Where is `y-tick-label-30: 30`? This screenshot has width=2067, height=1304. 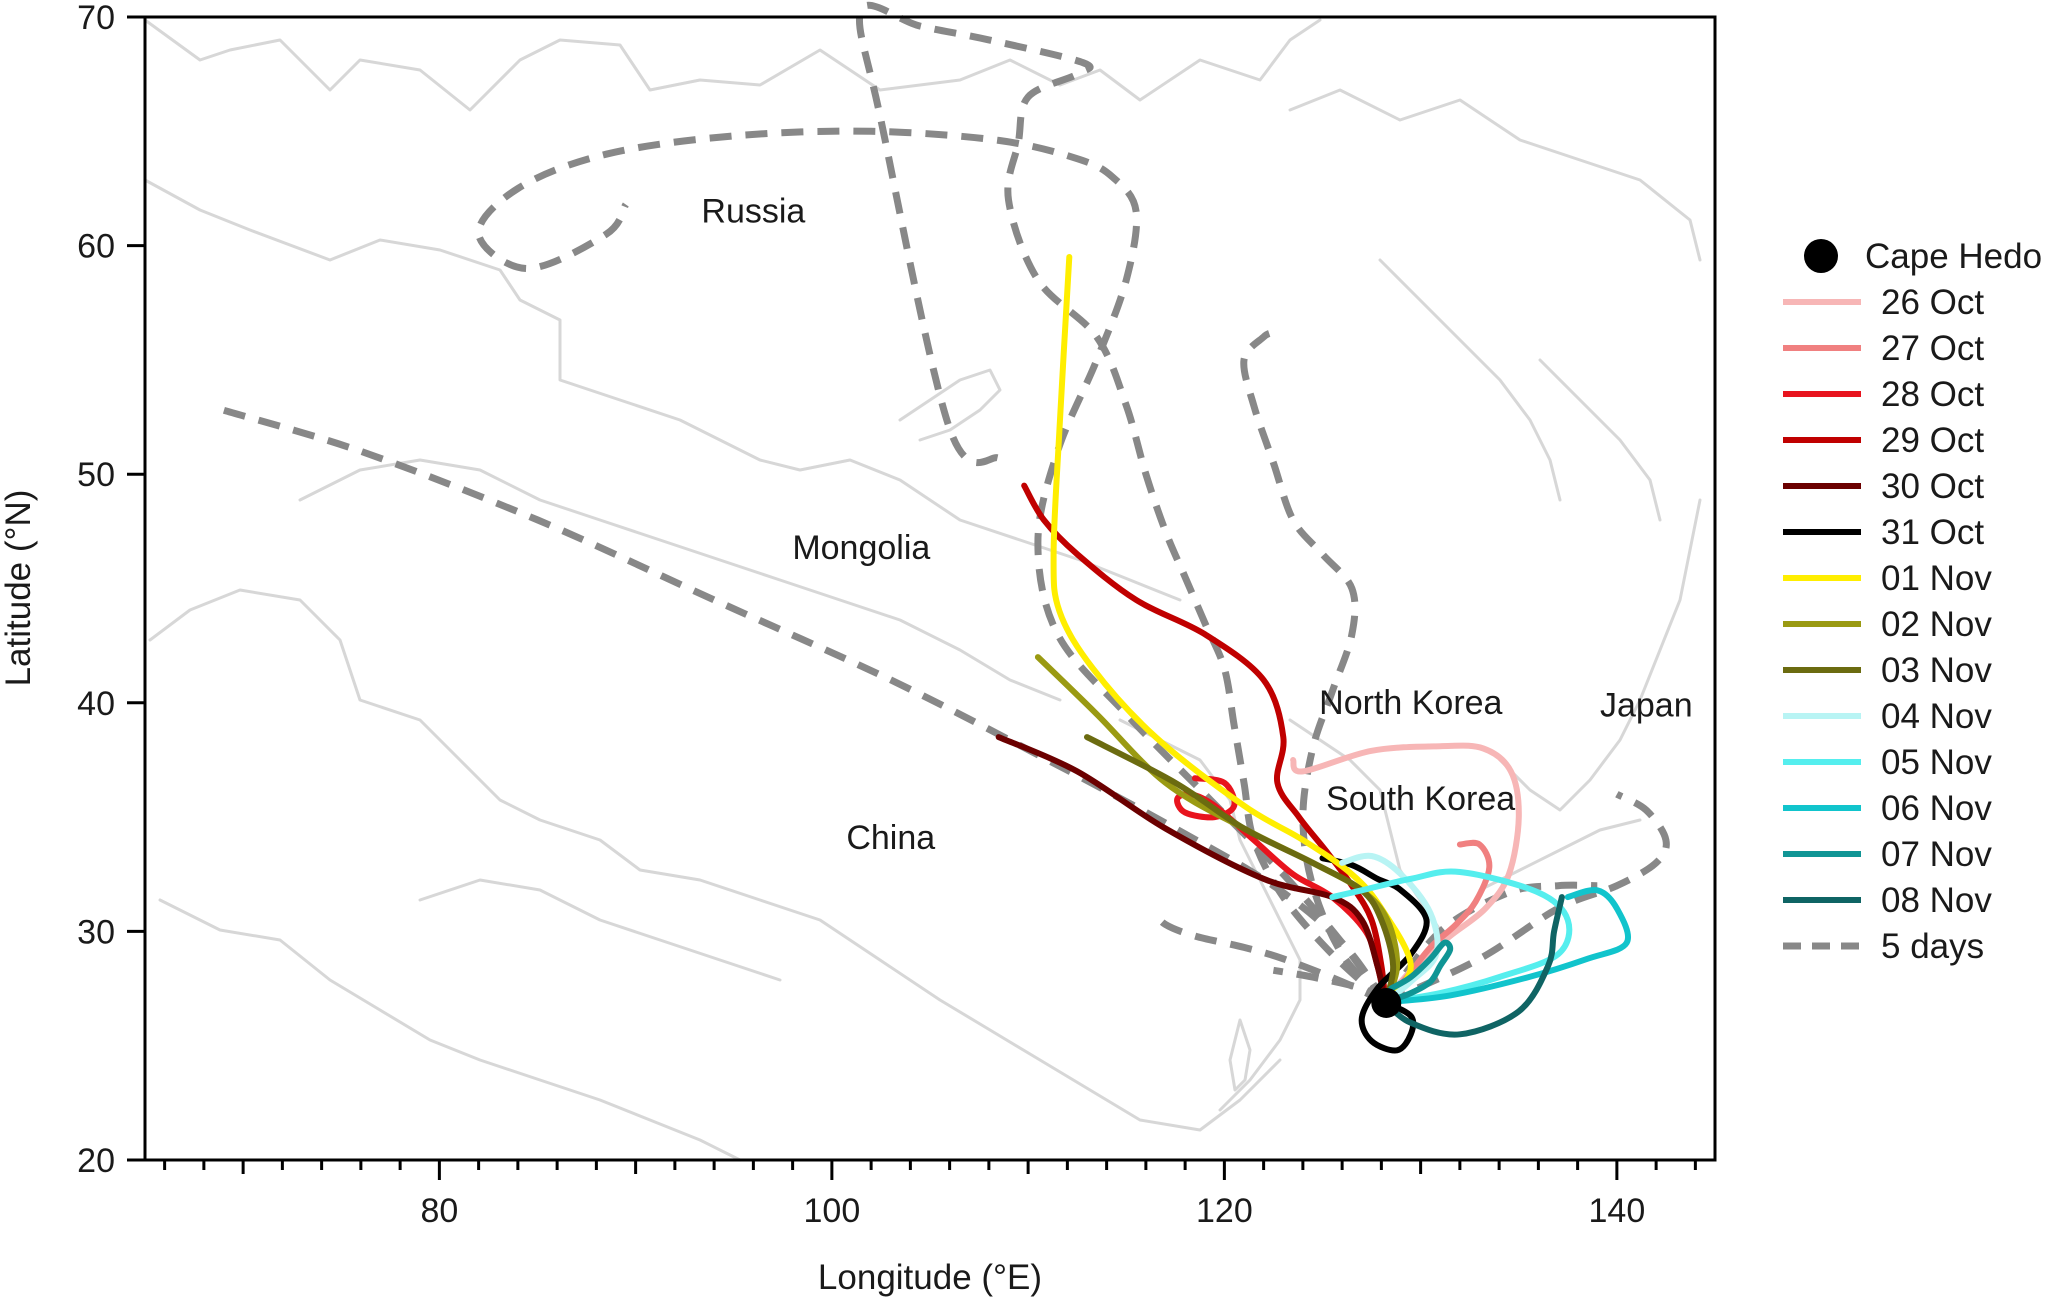 y-tick-label-30: 30 is located at coordinates (96, 932).